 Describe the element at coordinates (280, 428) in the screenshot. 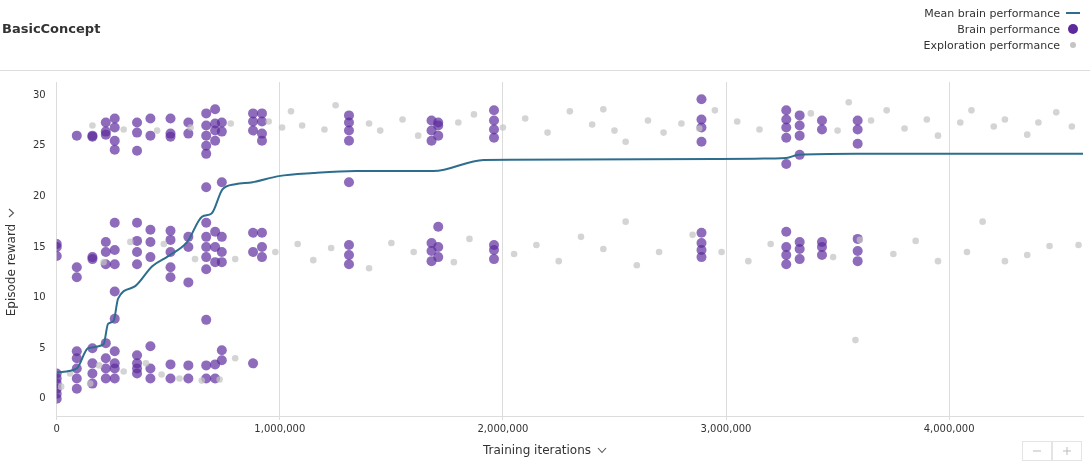

I see `x-tick-label: 1,000,000` at that location.